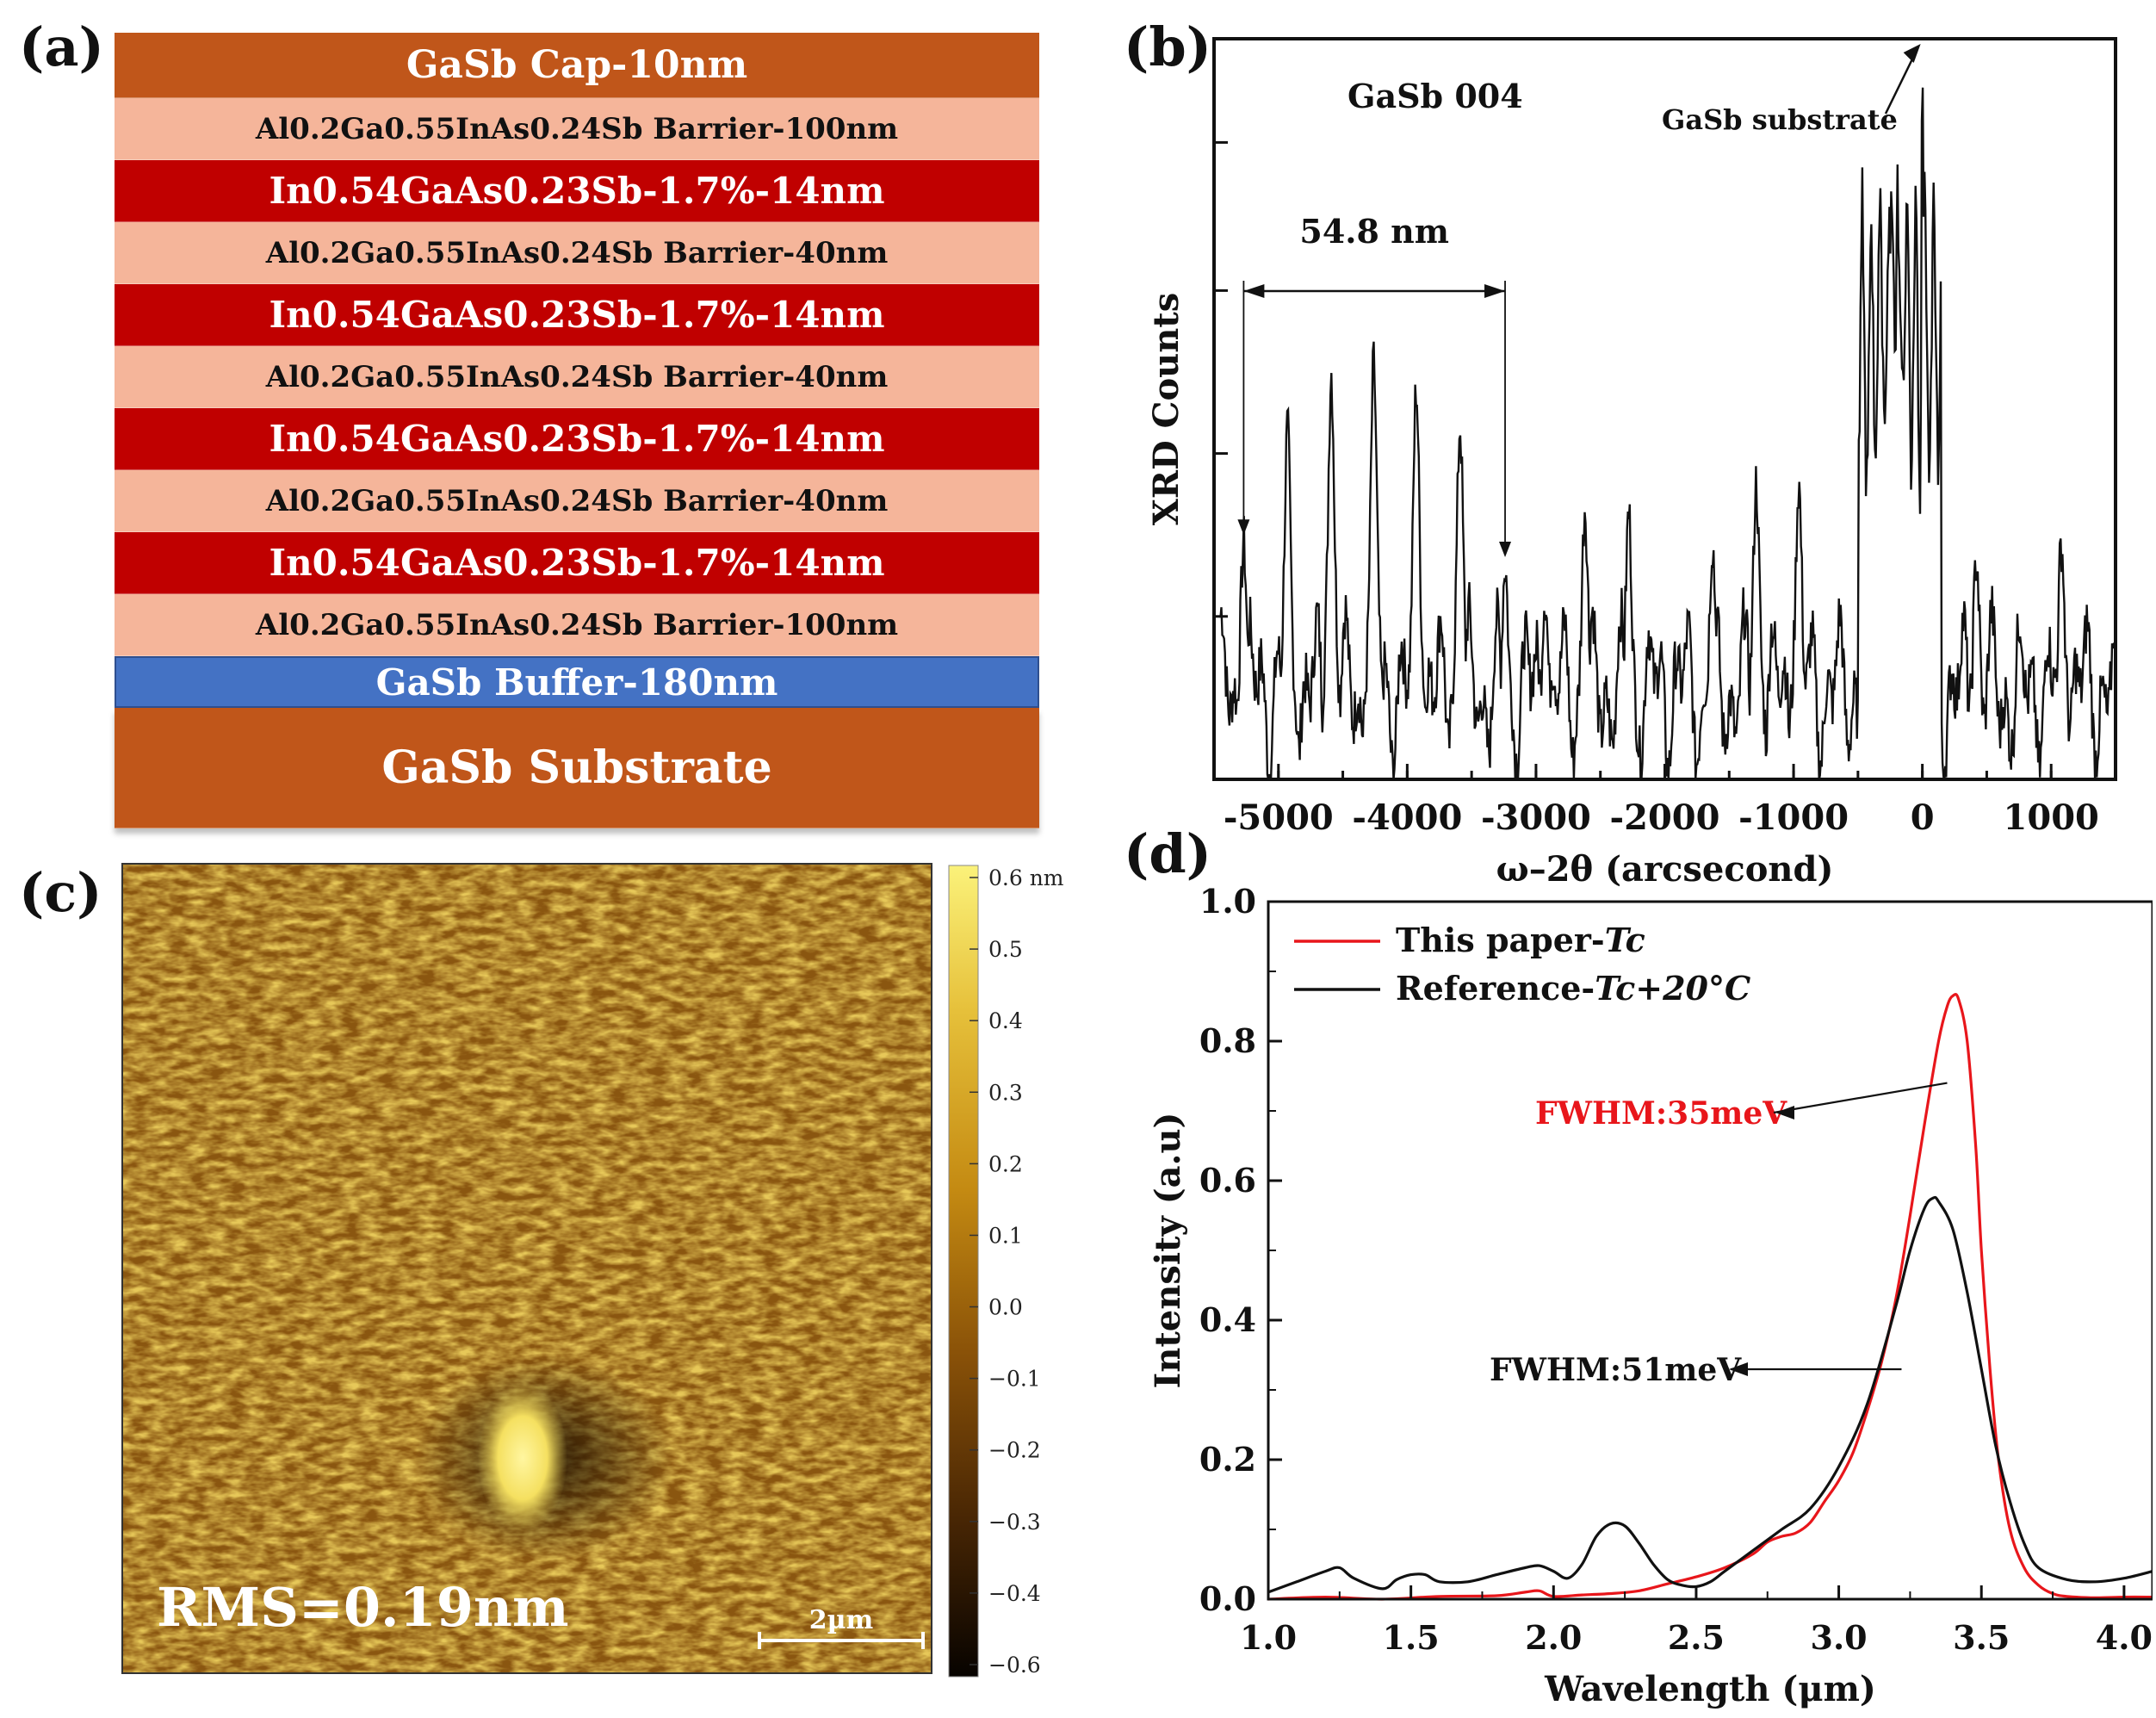  I want to click on layer-substrate: GaSb Substrate, so click(577, 768).